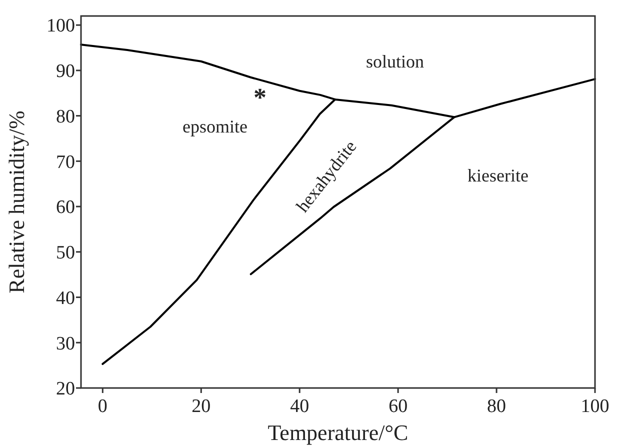 The image size is (617, 446). What do you see at coordinates (65, 162) in the screenshot?
I see `y-tick-label: 70` at bounding box center [65, 162].